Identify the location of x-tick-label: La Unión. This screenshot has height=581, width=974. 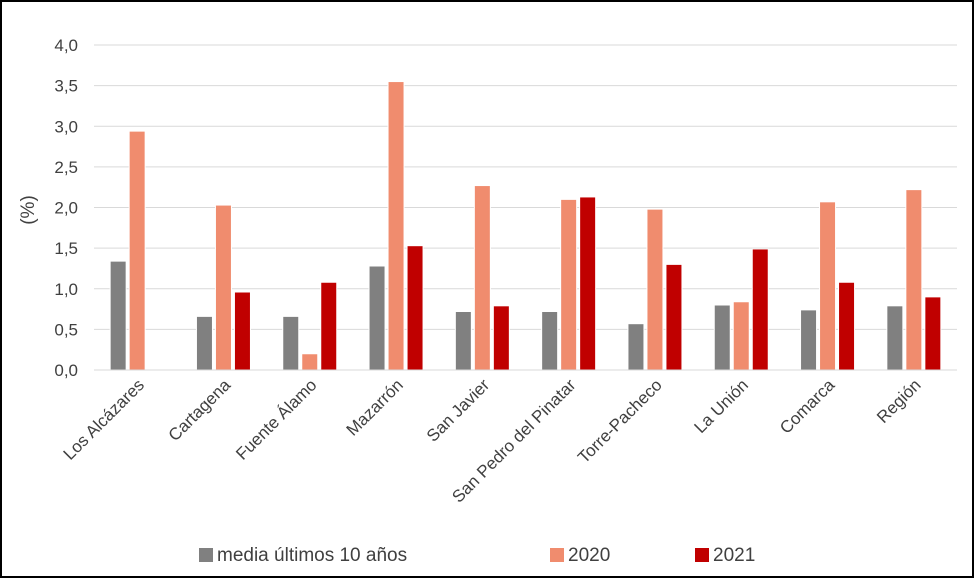
(722, 406).